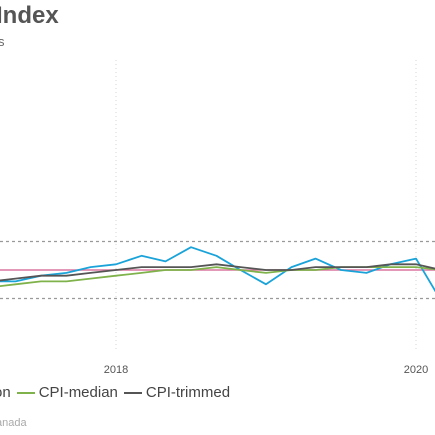 This screenshot has height=435, width=435. Describe the element at coordinates (188, 392) in the screenshot. I see `legend-label-cpi-trimmed: CPI-trimmed` at that location.